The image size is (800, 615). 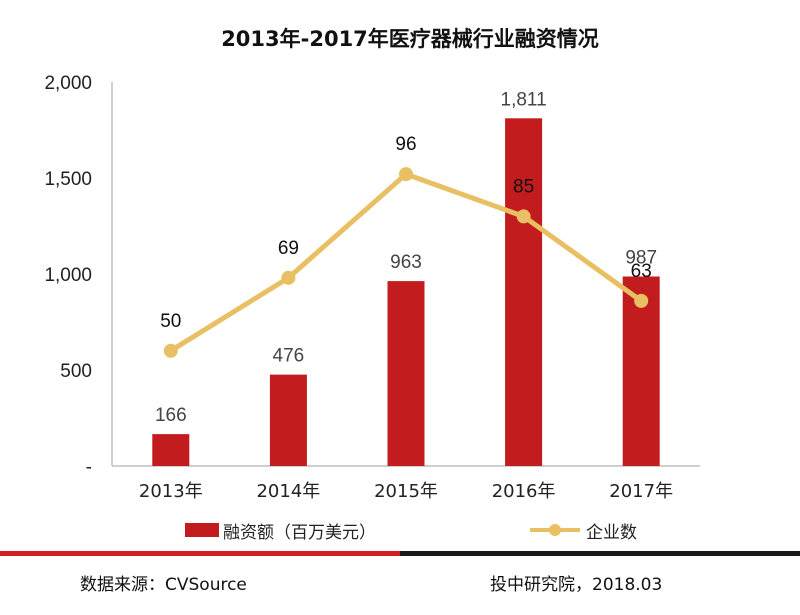 I want to click on y-axis-ticks: - 500 1,000 1,500 2,000, so click(x=68, y=275).